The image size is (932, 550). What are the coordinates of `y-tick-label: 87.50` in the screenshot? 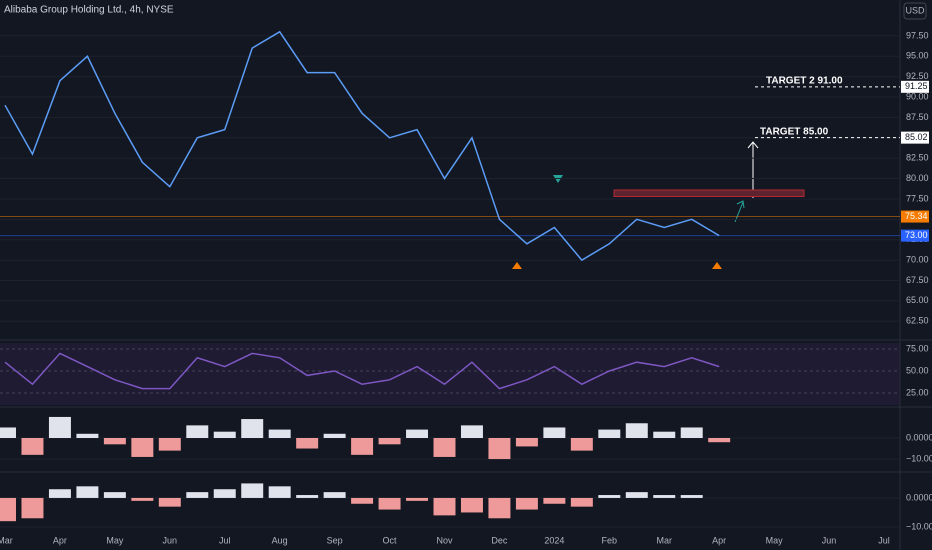 It's located at (917, 117).